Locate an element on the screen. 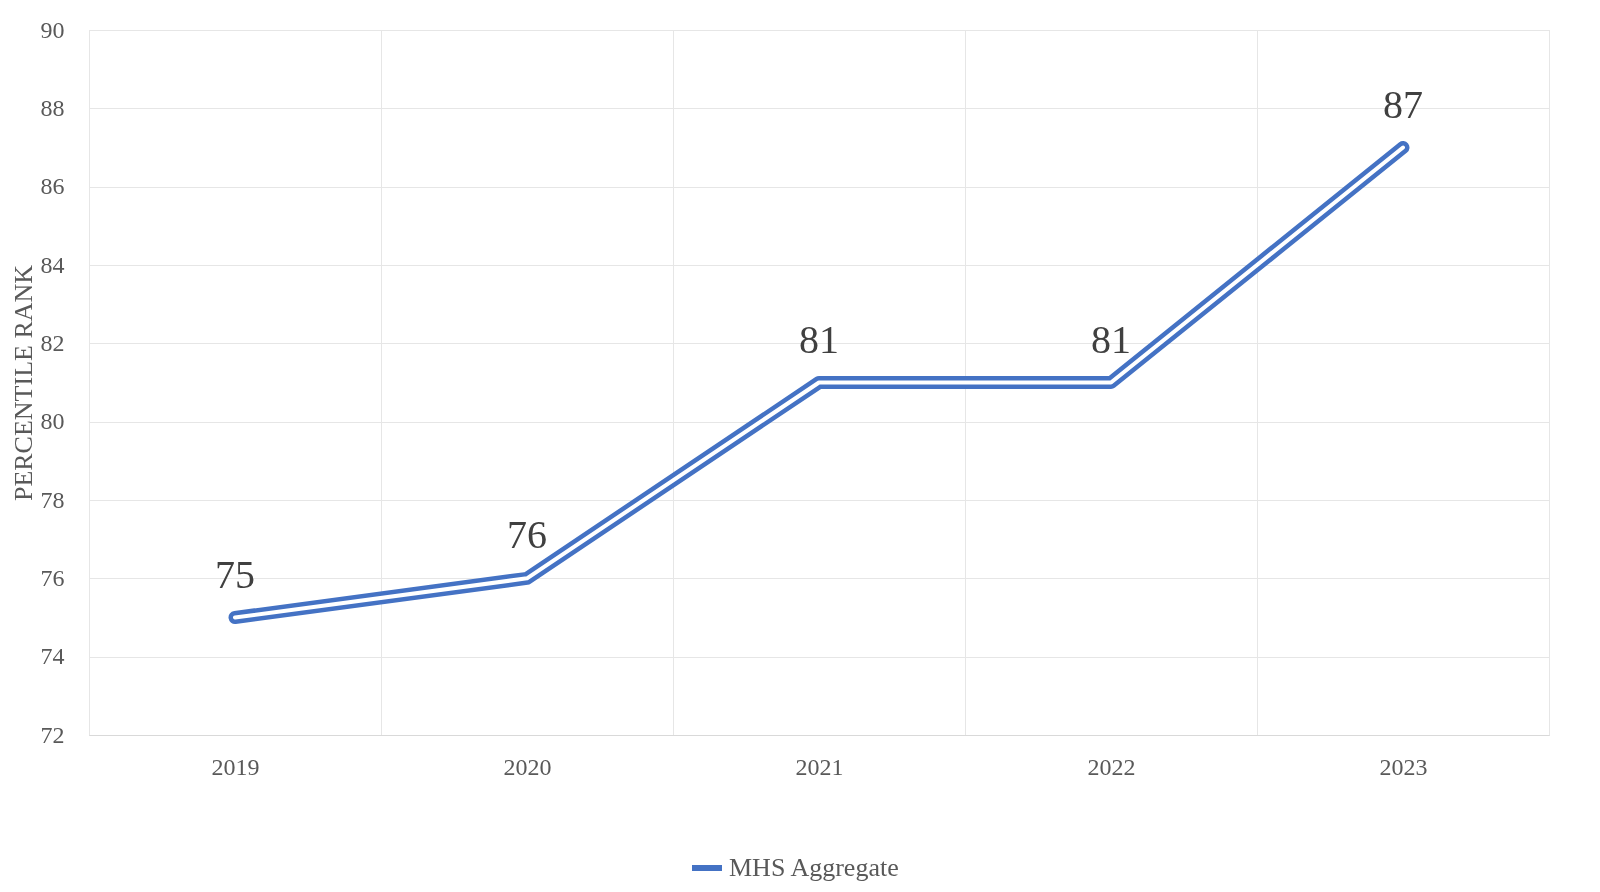 This screenshot has height=892, width=1600. x-tick-label: 2019 is located at coordinates (235, 766).